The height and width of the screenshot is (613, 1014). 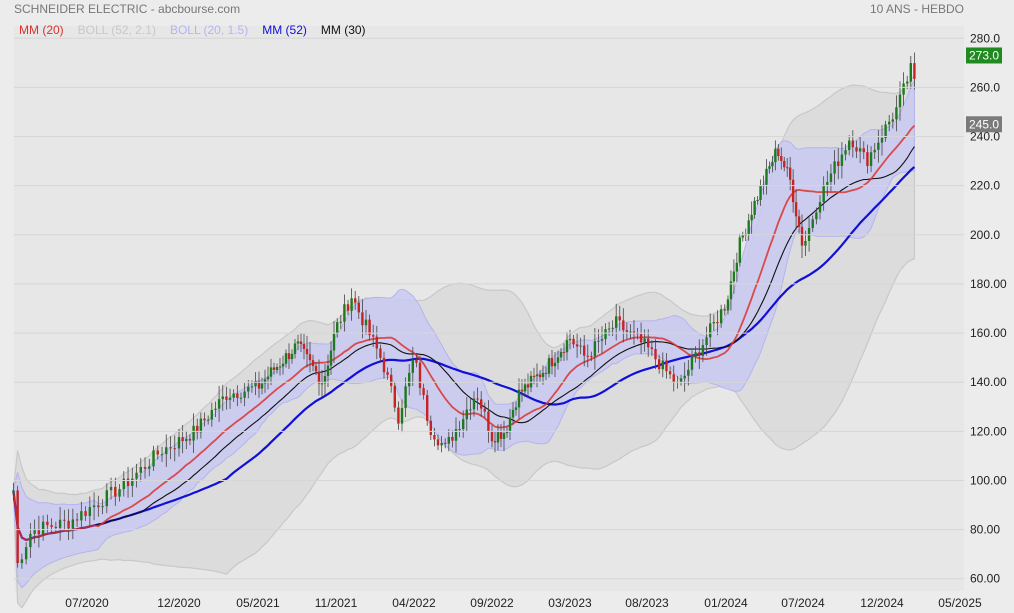 I want to click on y-tick-label: 260.0, so click(x=985, y=87).